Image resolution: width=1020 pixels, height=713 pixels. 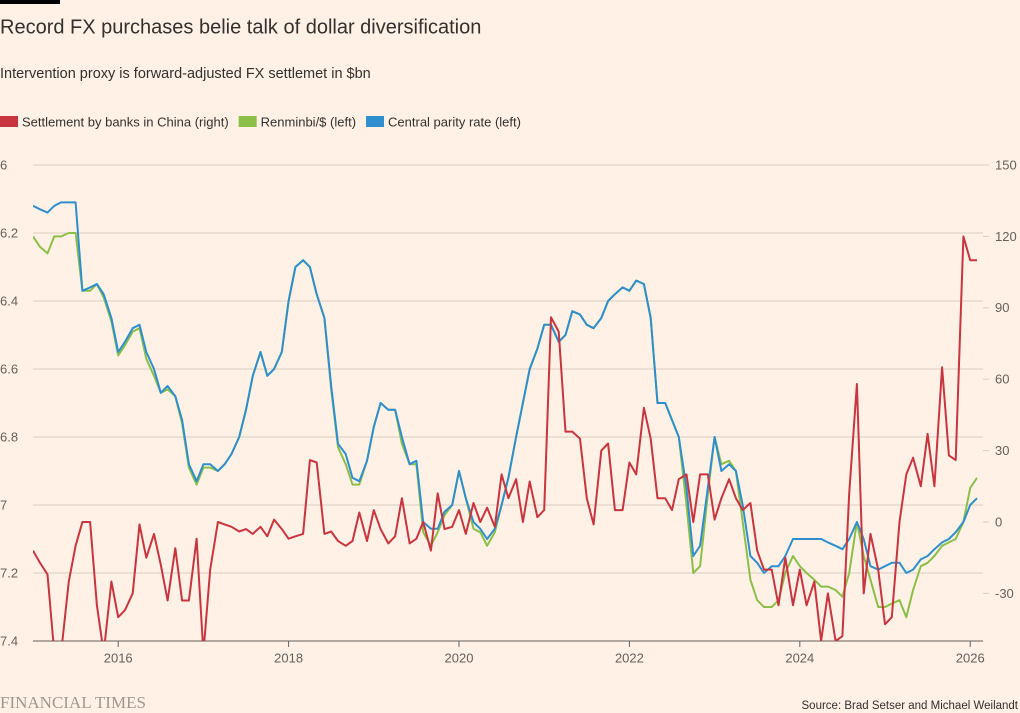 I want to click on y2-tick-label: 120, so click(x=1006, y=236).